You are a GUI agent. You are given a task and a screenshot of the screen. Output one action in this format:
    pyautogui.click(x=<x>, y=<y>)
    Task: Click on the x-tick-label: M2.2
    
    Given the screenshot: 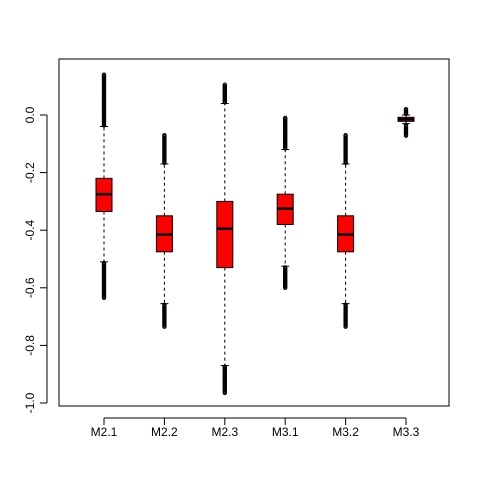 What is the action you would take?
    pyautogui.click(x=164, y=432)
    